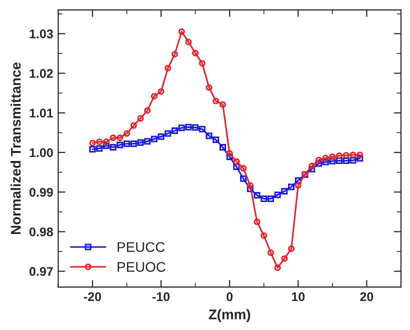  Describe the element at coordinates (298, 297) in the screenshot. I see `x-tick-label: 10` at that location.